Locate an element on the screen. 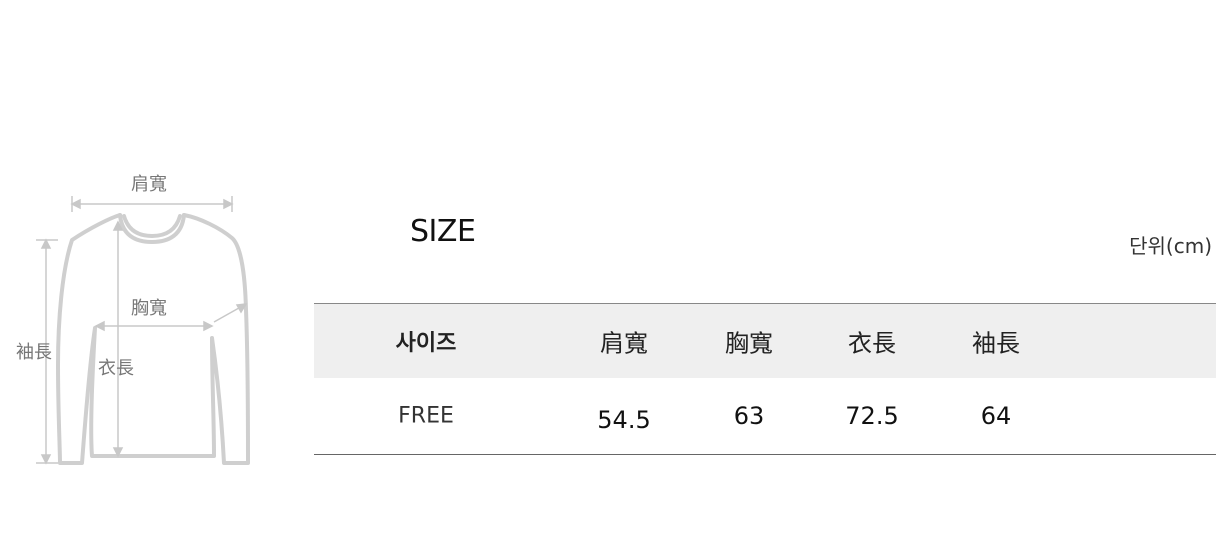 This screenshot has height=548, width=1218. header-length: 衣長 is located at coordinates (872, 343).